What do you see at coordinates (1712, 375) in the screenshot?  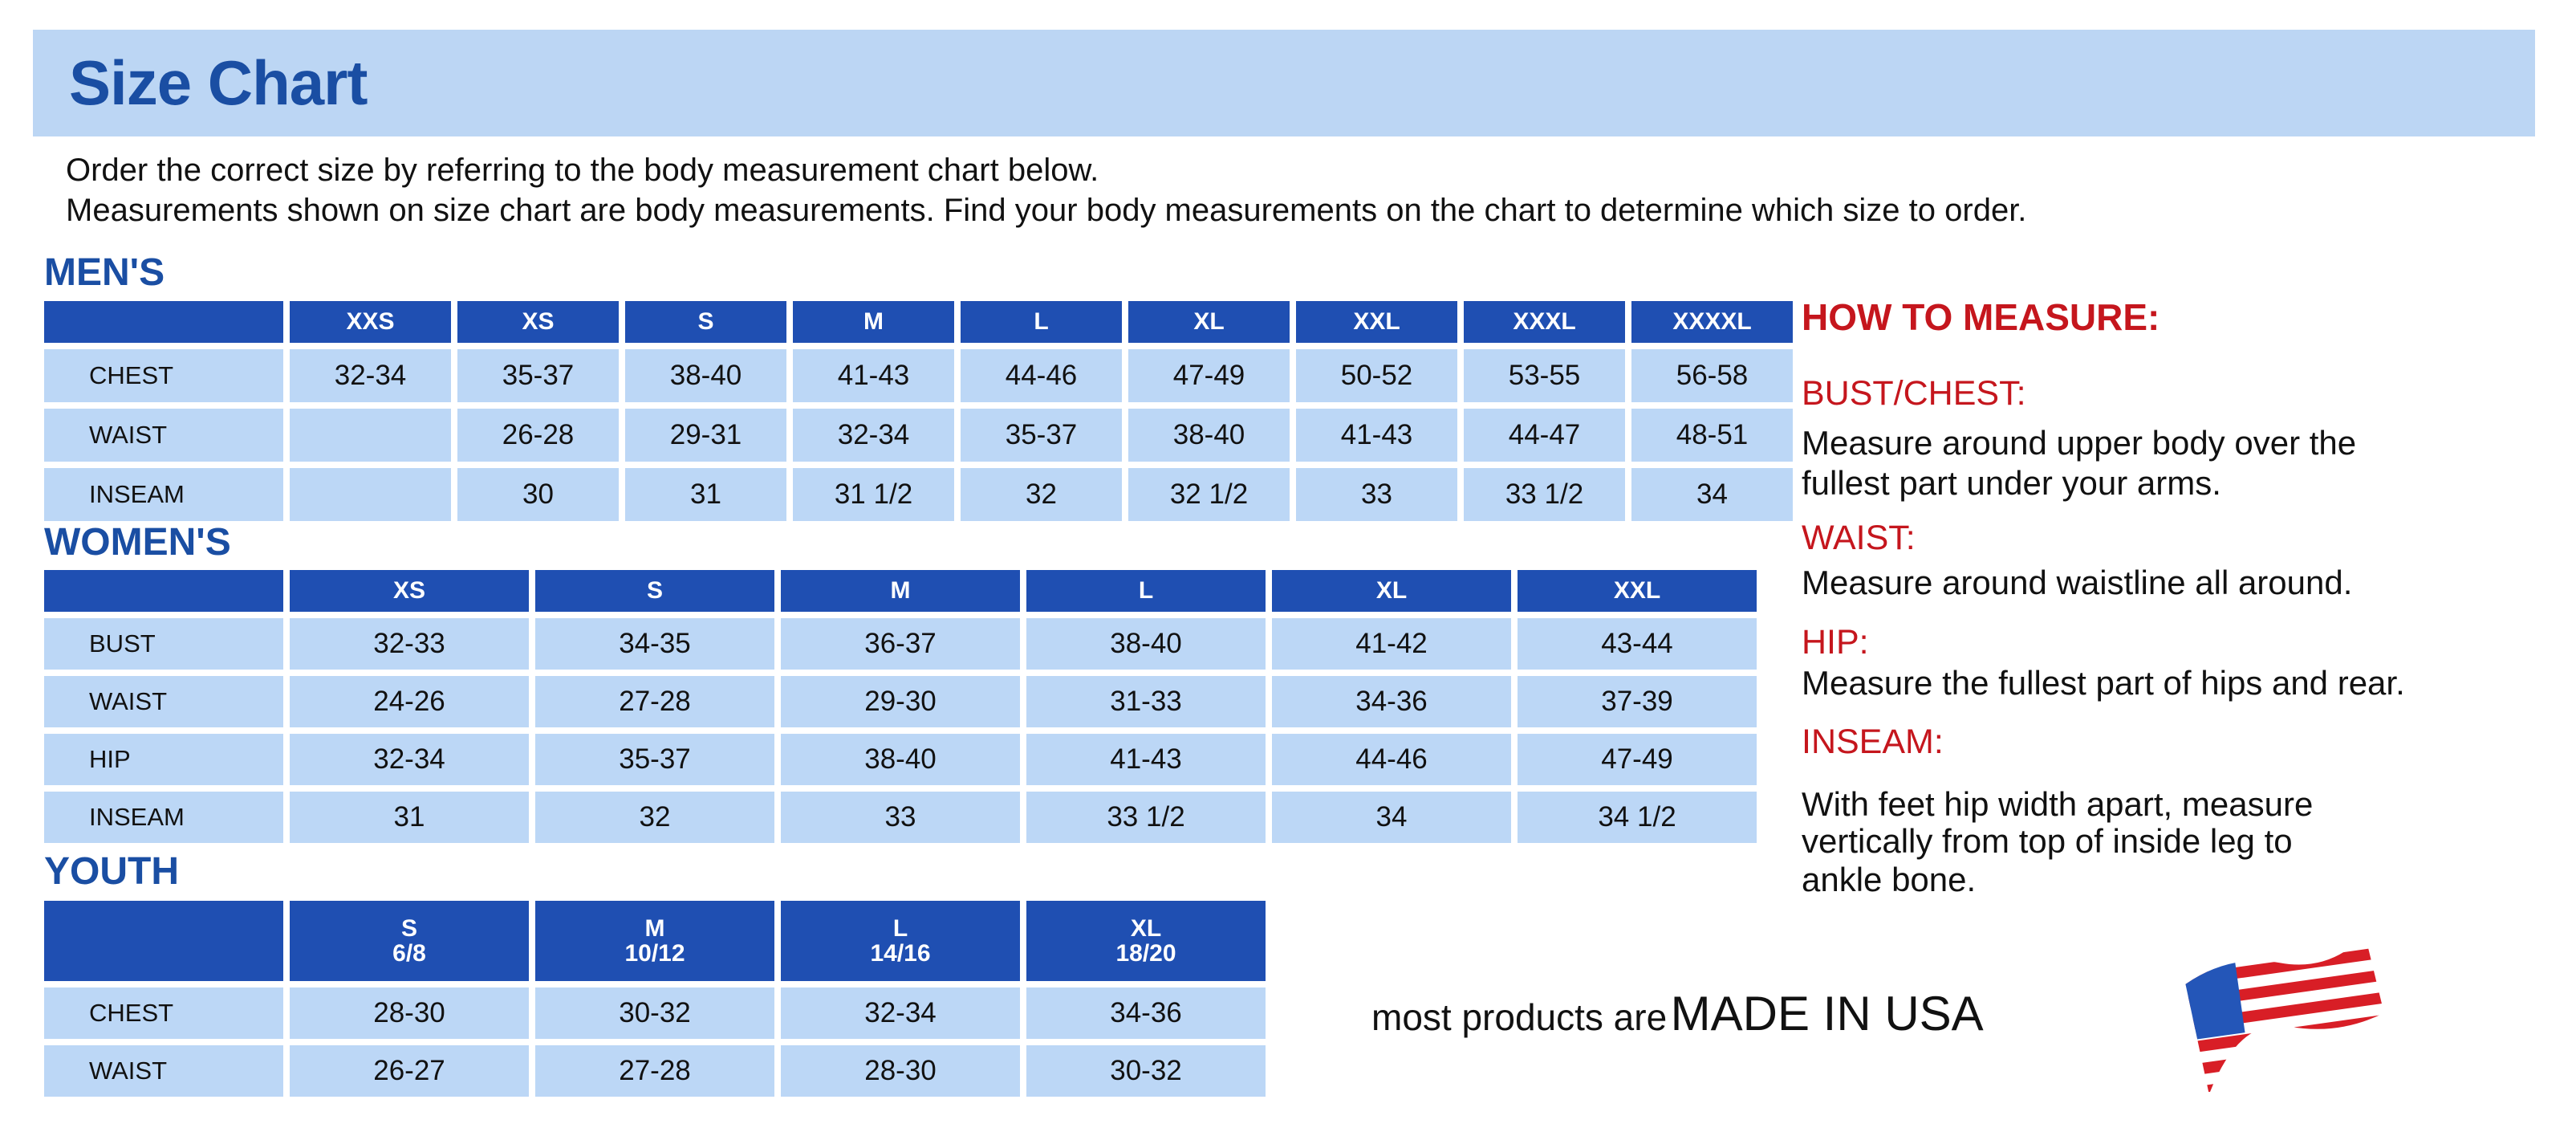 I see `measurement-value-cell: 56-58` at bounding box center [1712, 375].